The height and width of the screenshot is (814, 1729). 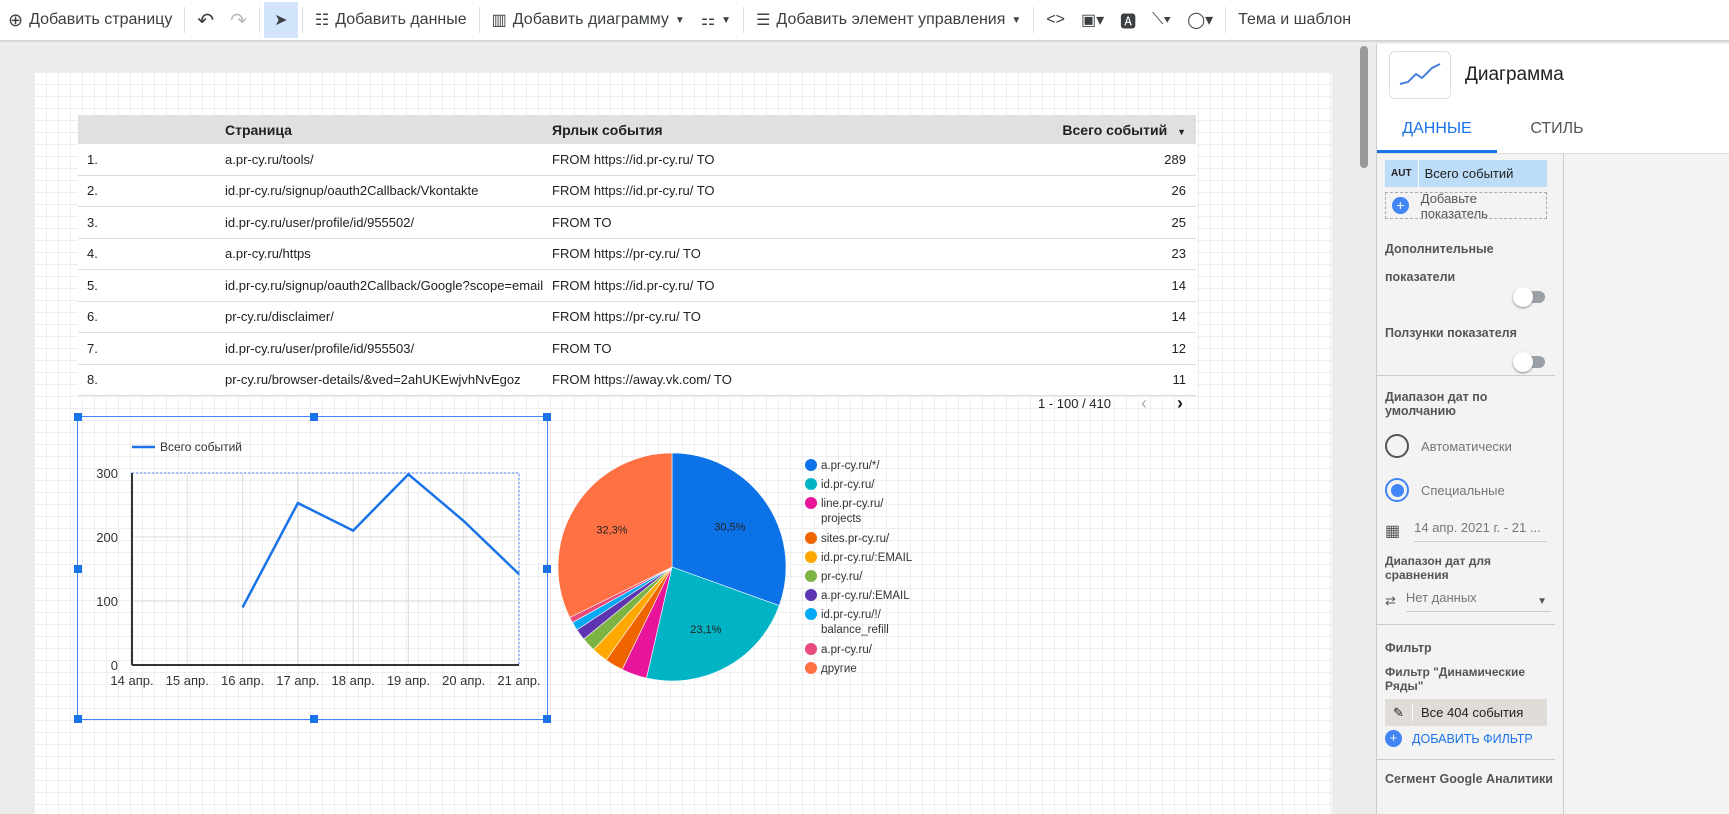 I want to click on table-cell: 26, so click(x=1178, y=191).